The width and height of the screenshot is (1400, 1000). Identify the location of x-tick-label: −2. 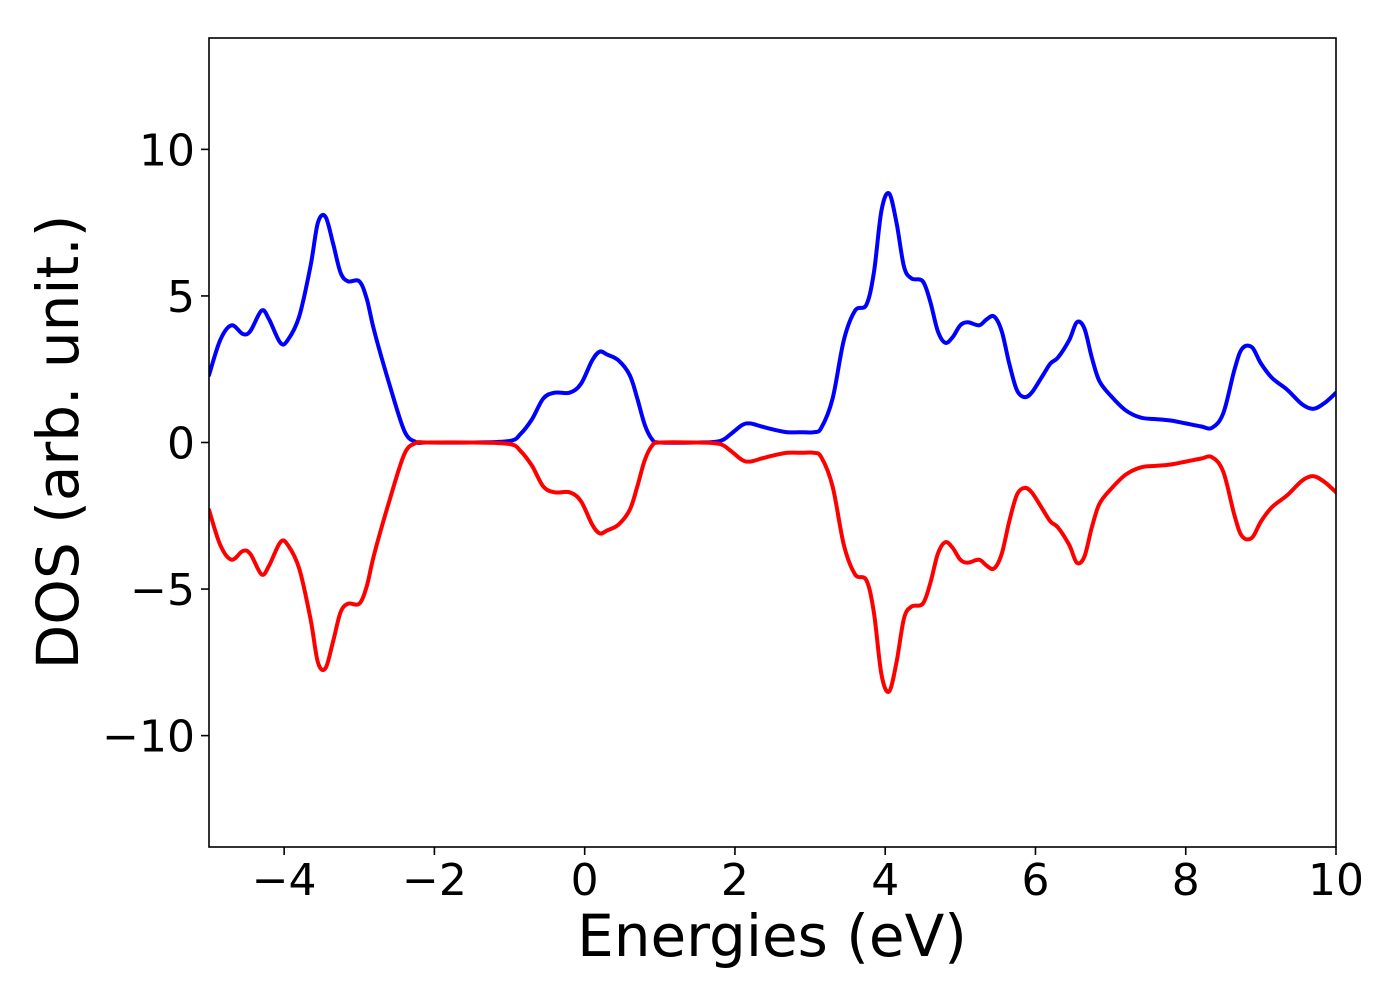
(434, 880).